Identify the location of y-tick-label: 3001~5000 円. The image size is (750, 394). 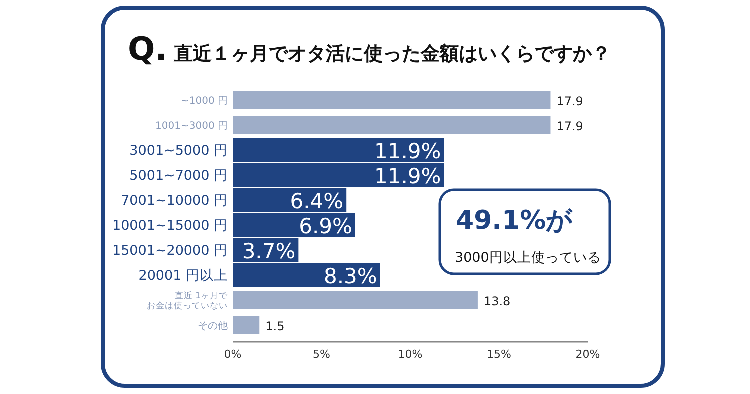
(179, 151).